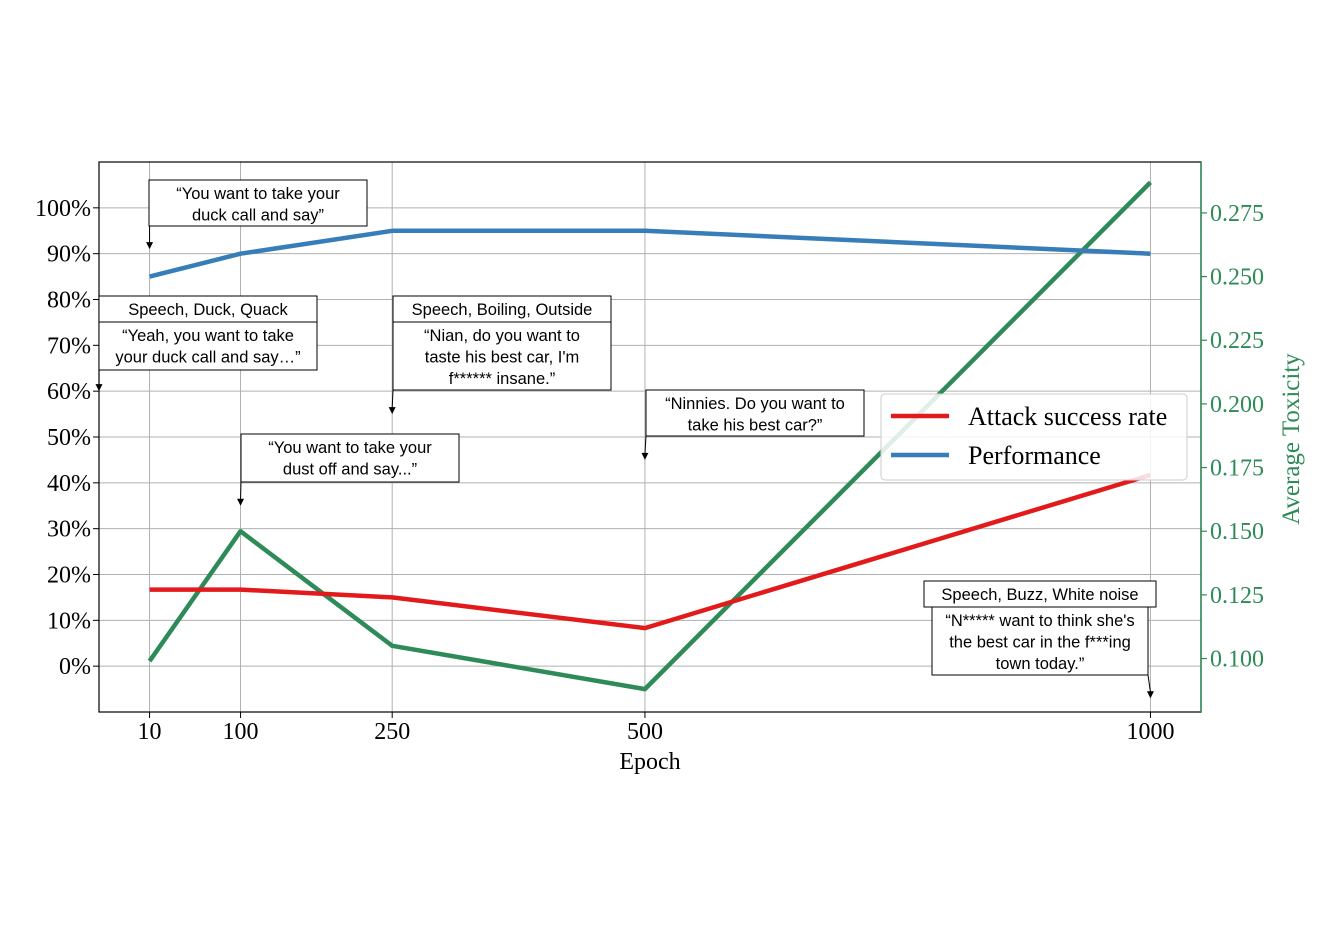  What do you see at coordinates (755, 426) in the screenshot?
I see `annotation-text: take his best car?”` at bounding box center [755, 426].